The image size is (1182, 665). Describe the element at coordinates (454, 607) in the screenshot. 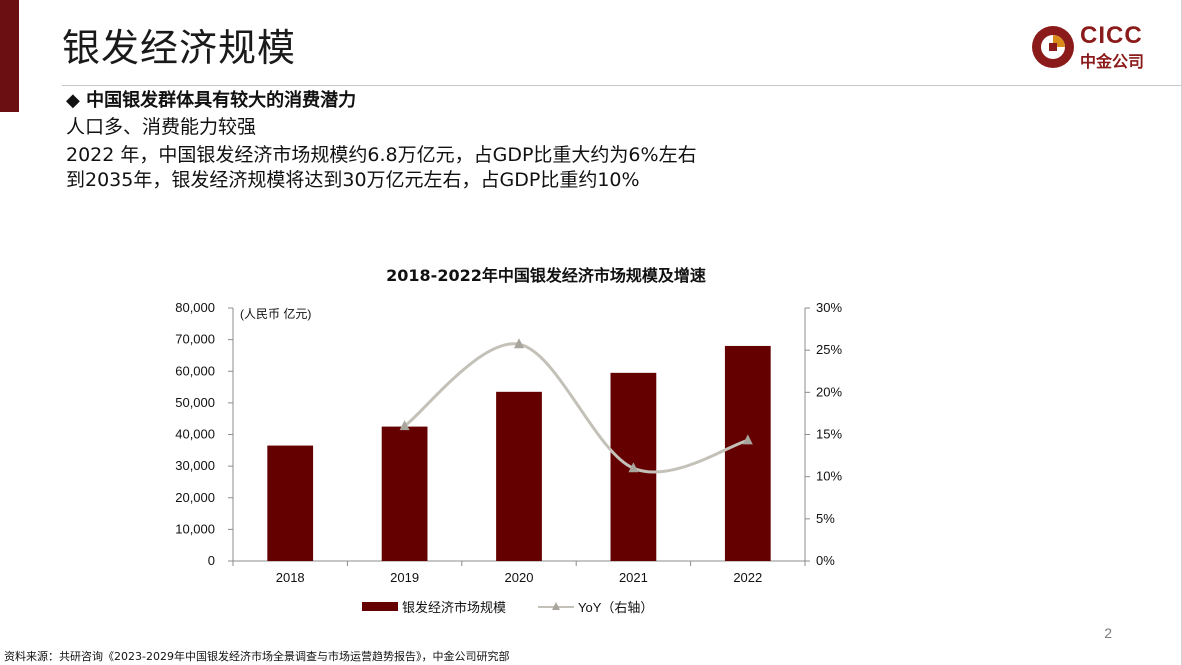

I see `legend-label-bar: 银发经济市场规模` at that location.